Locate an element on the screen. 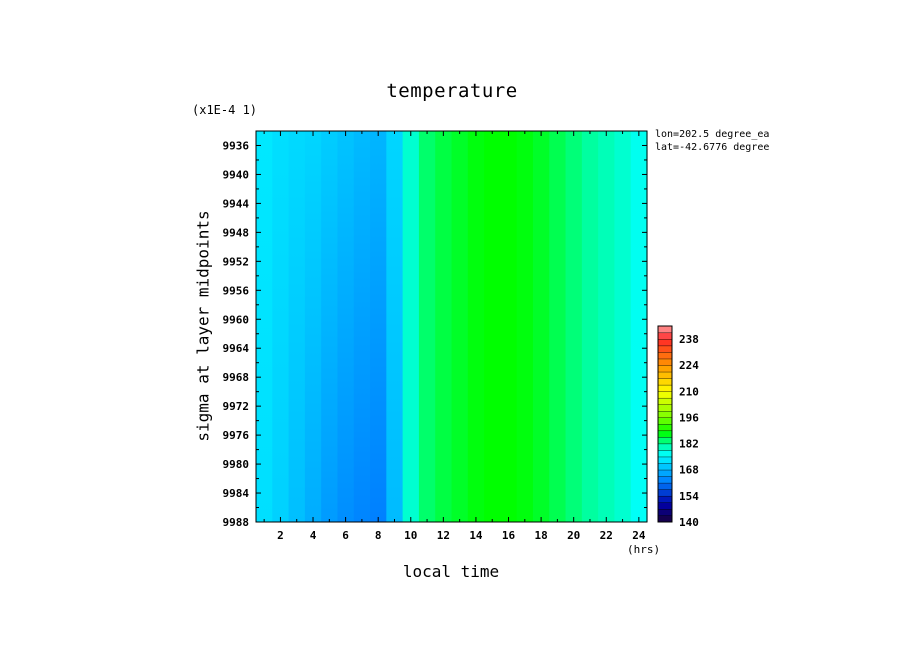 Image resolution: width=904 pixels, height=654 pixels. y-tick-label: 9940 is located at coordinates (236, 174).